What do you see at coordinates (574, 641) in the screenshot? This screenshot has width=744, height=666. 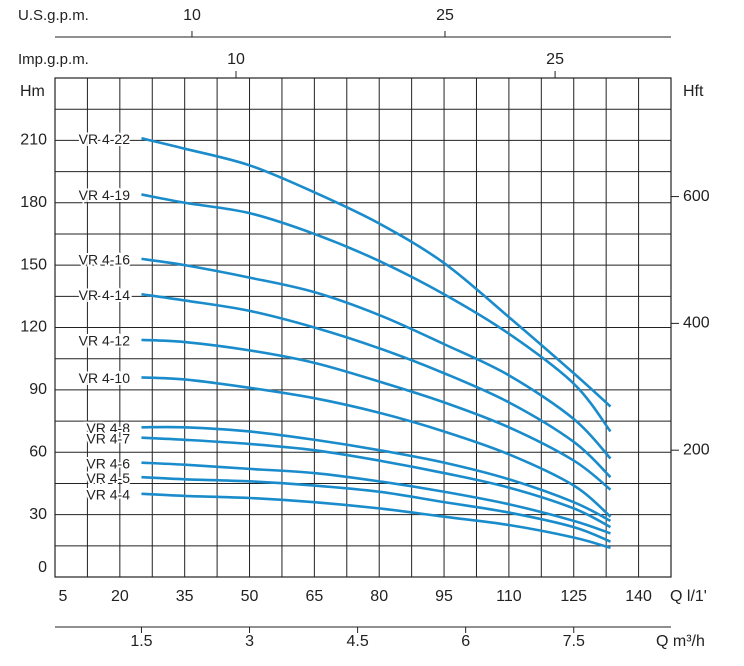 I see `axis-tick-label: 7.5` at bounding box center [574, 641].